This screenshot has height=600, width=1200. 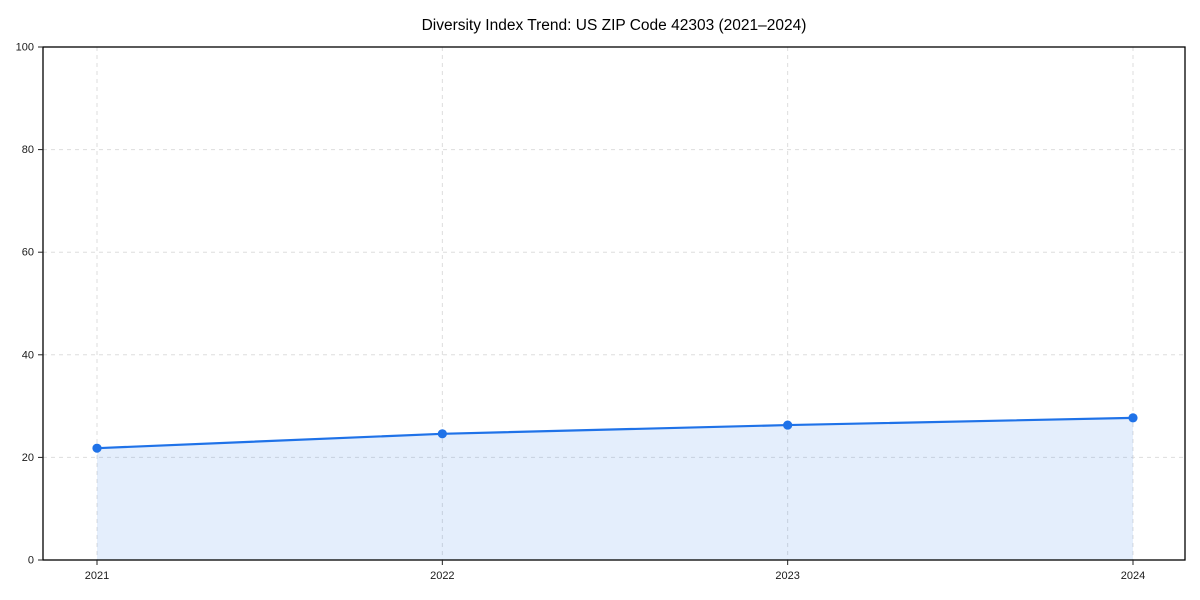 I want to click on line-layer, so click(x=615, y=433).